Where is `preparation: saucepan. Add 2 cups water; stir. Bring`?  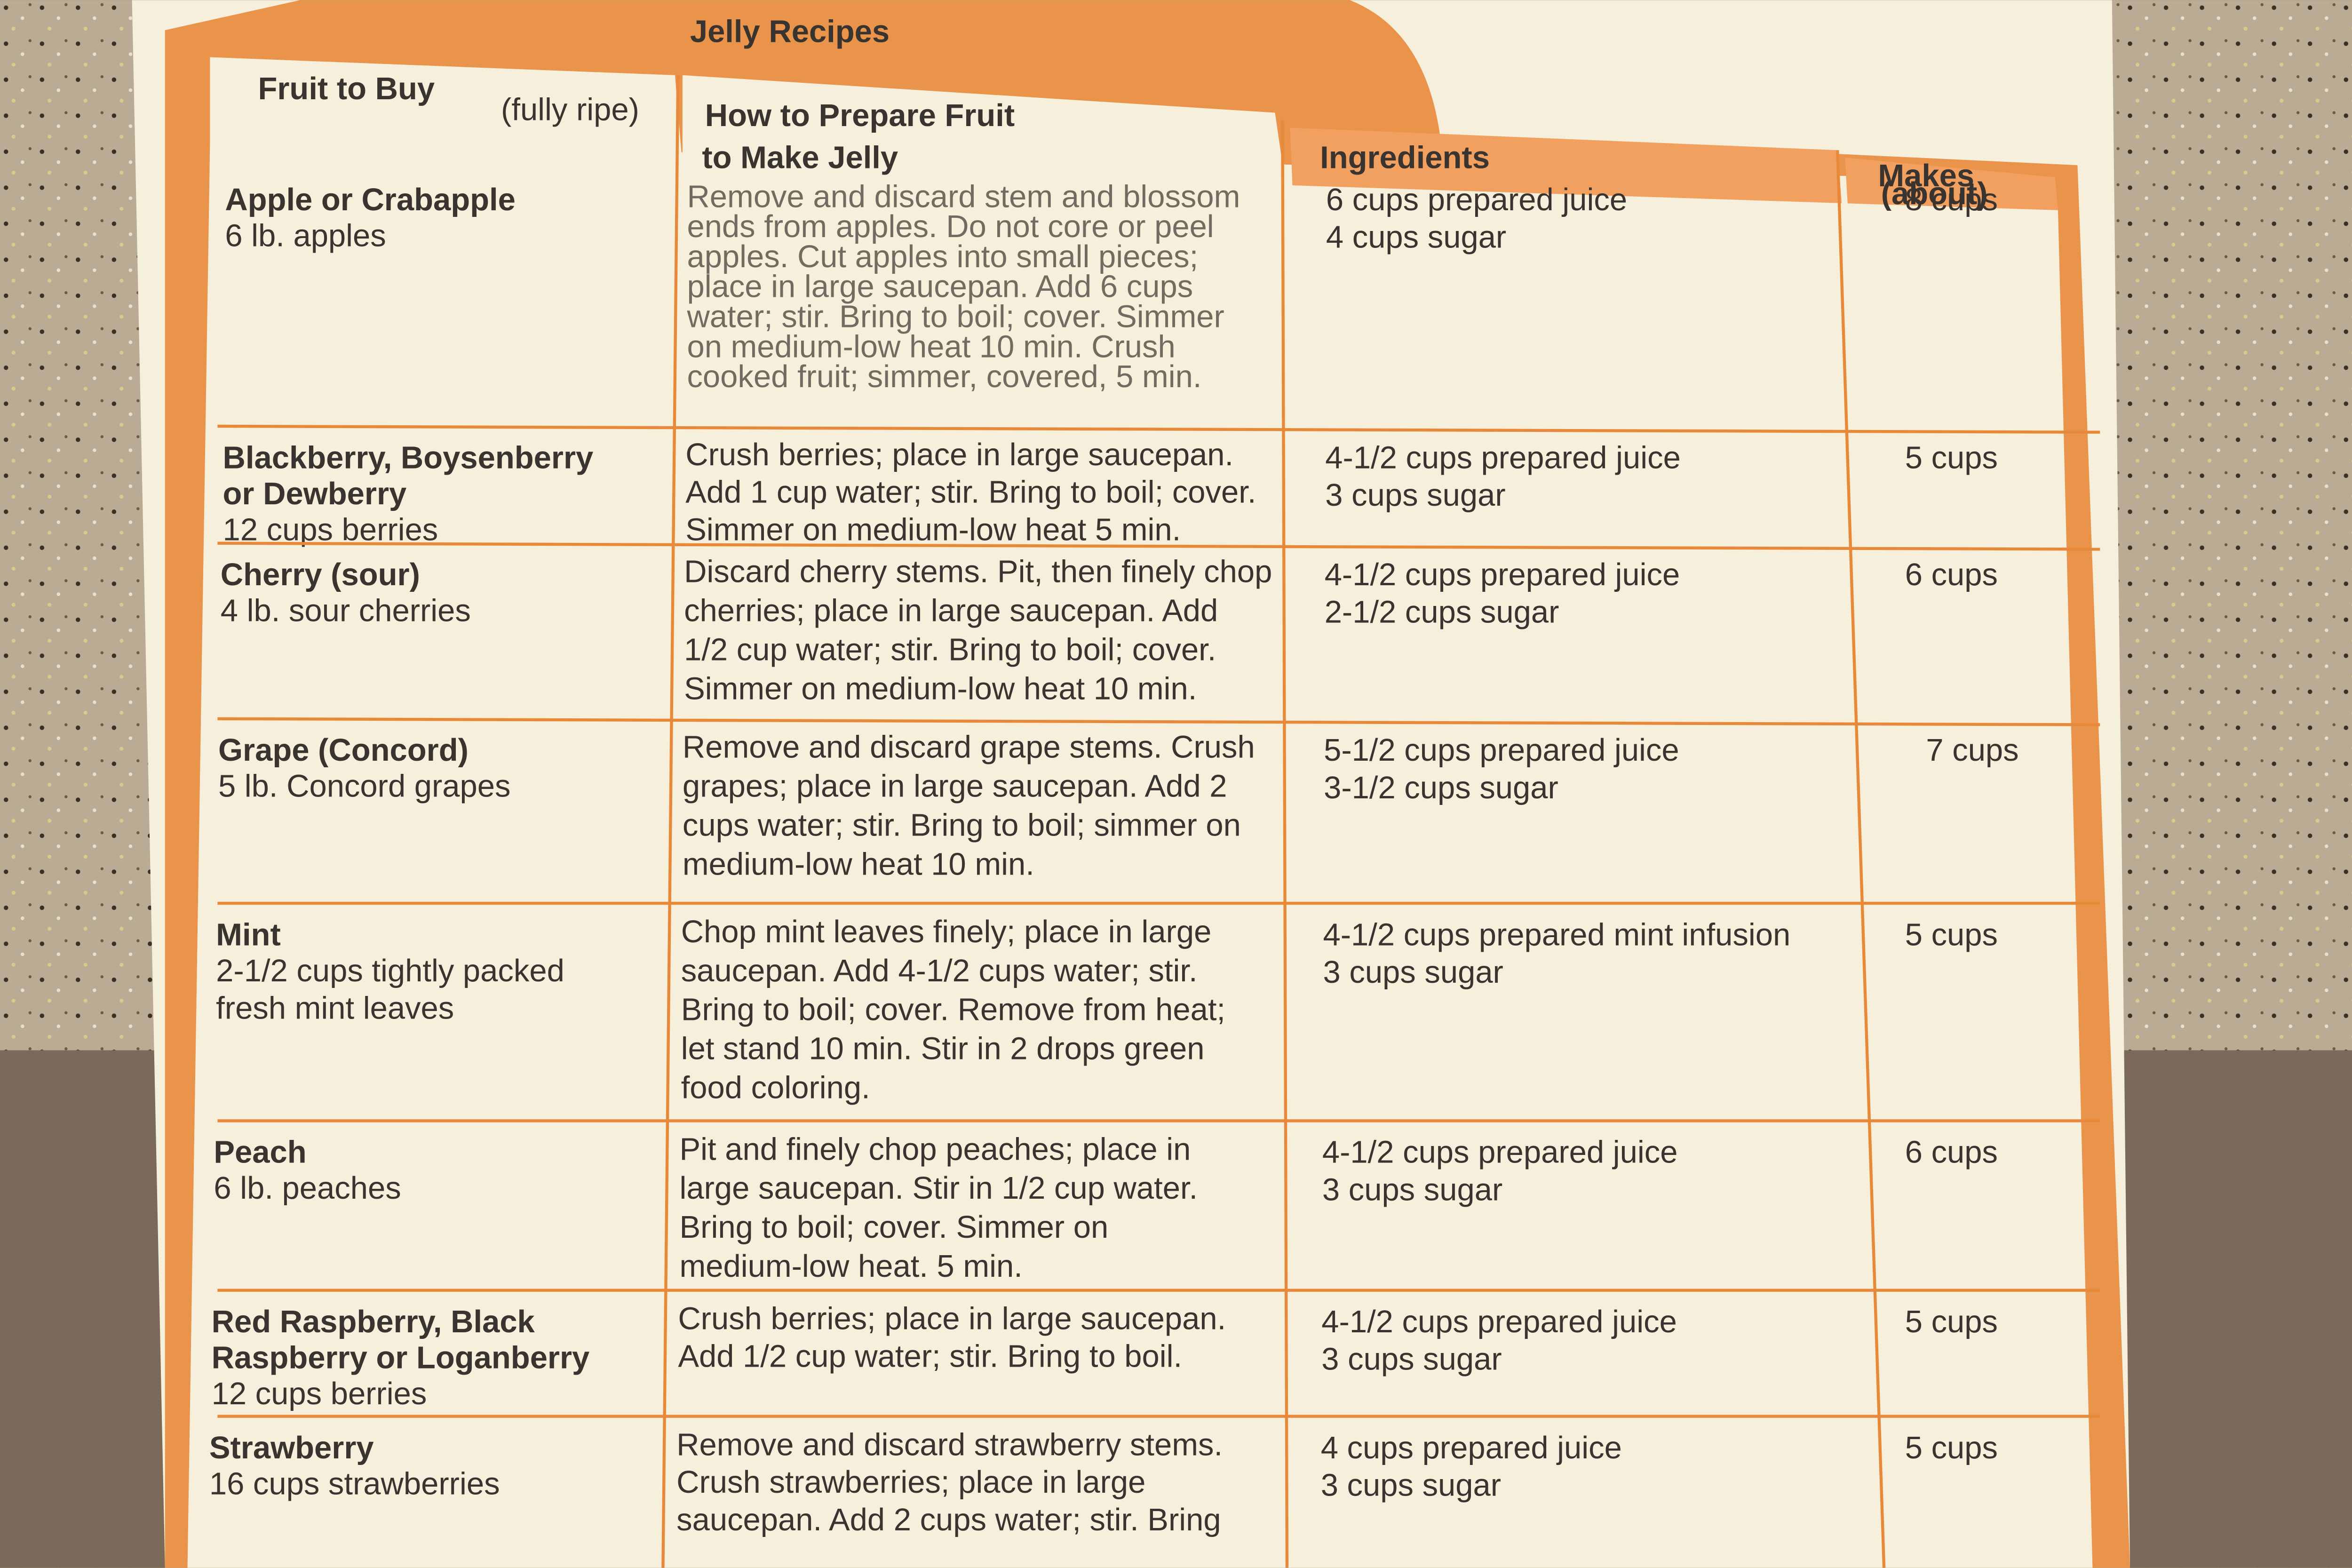 preparation: saucepan. Add 2 cups water; stir. Bring is located at coordinates (948, 1519).